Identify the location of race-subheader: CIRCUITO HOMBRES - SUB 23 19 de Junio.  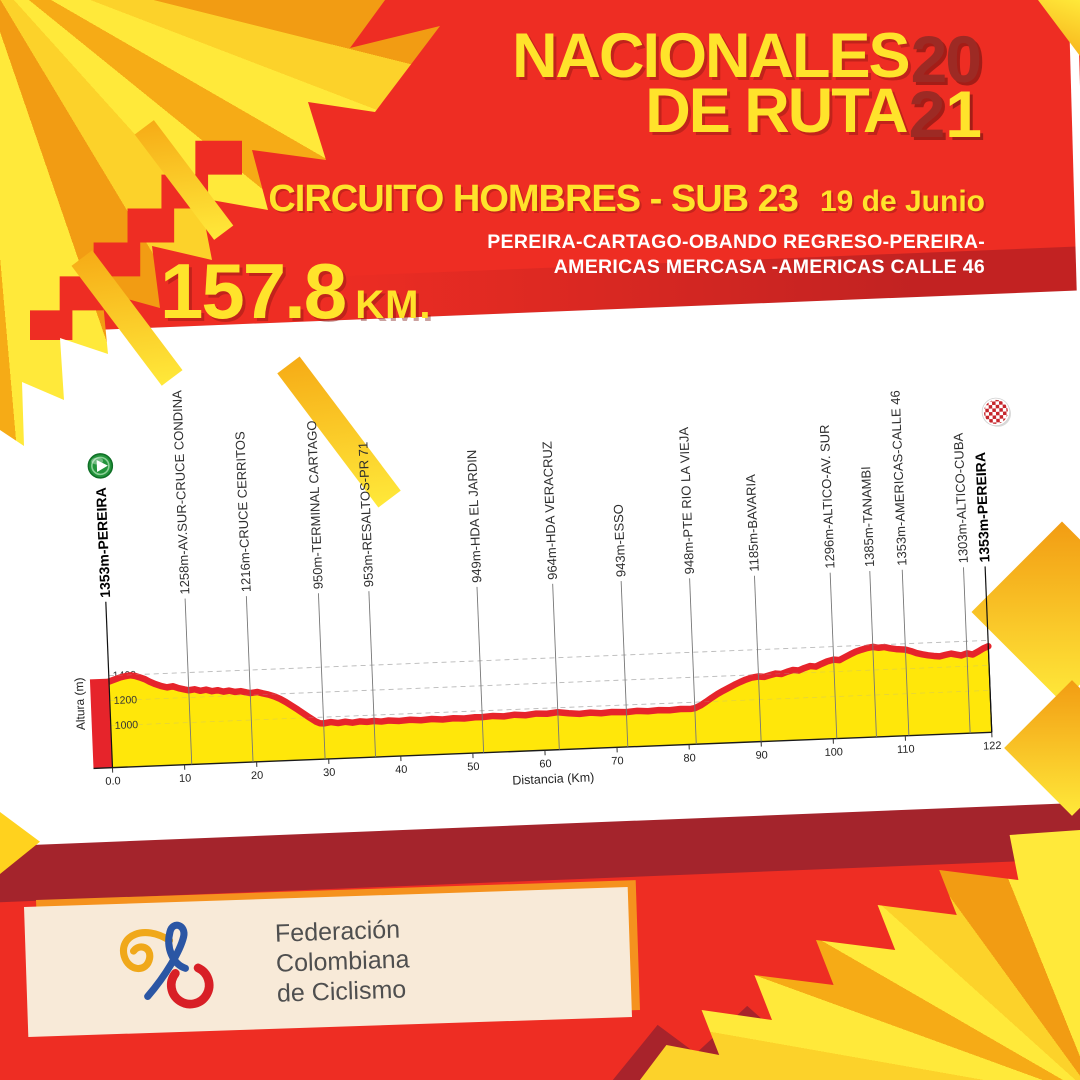
(626, 199).